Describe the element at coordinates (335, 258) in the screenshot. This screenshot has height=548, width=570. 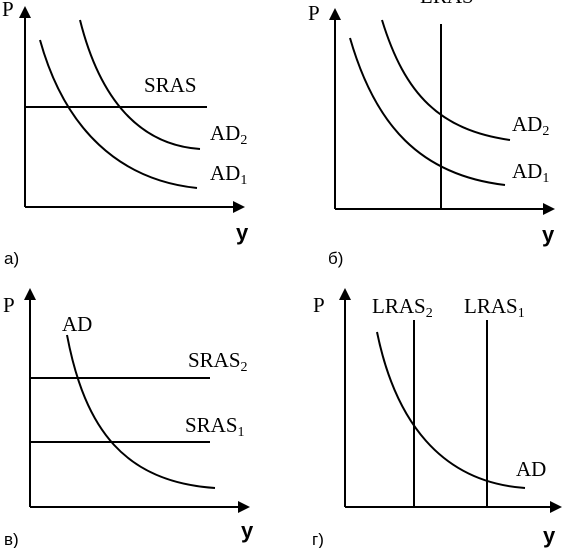
I see `panel-b-id: б)` at that location.